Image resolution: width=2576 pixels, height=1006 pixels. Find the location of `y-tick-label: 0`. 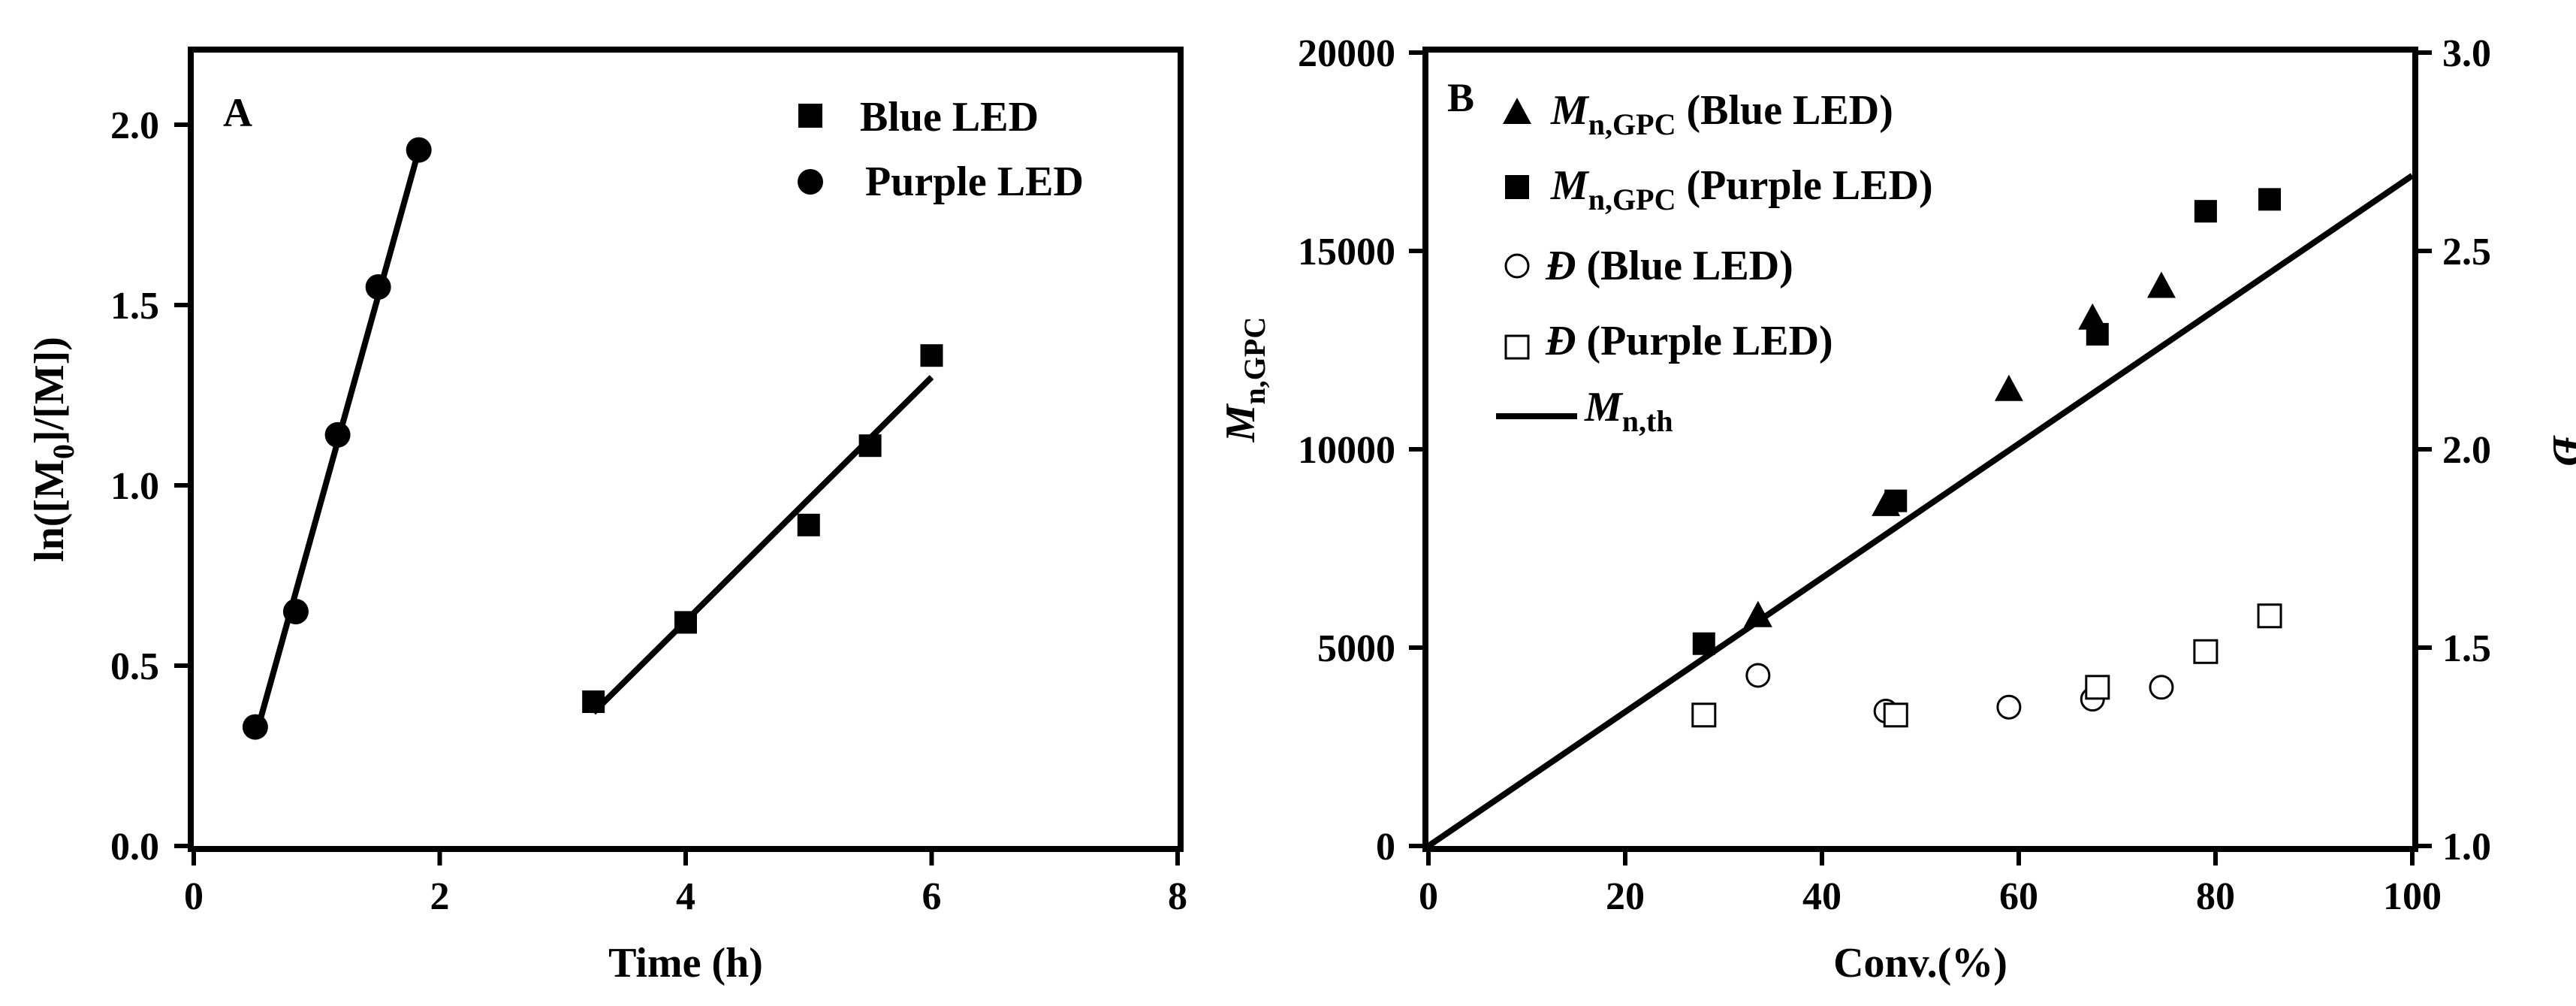

y-tick-label: 0 is located at coordinates (1385, 847).